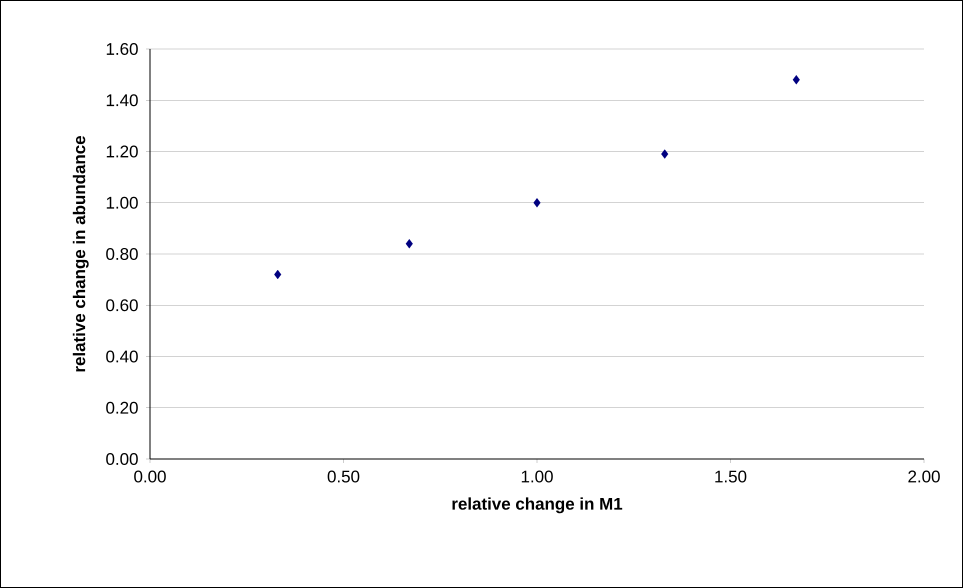 This screenshot has width=963, height=588. I want to click on y-tick-label: 1.20, so click(122, 152).